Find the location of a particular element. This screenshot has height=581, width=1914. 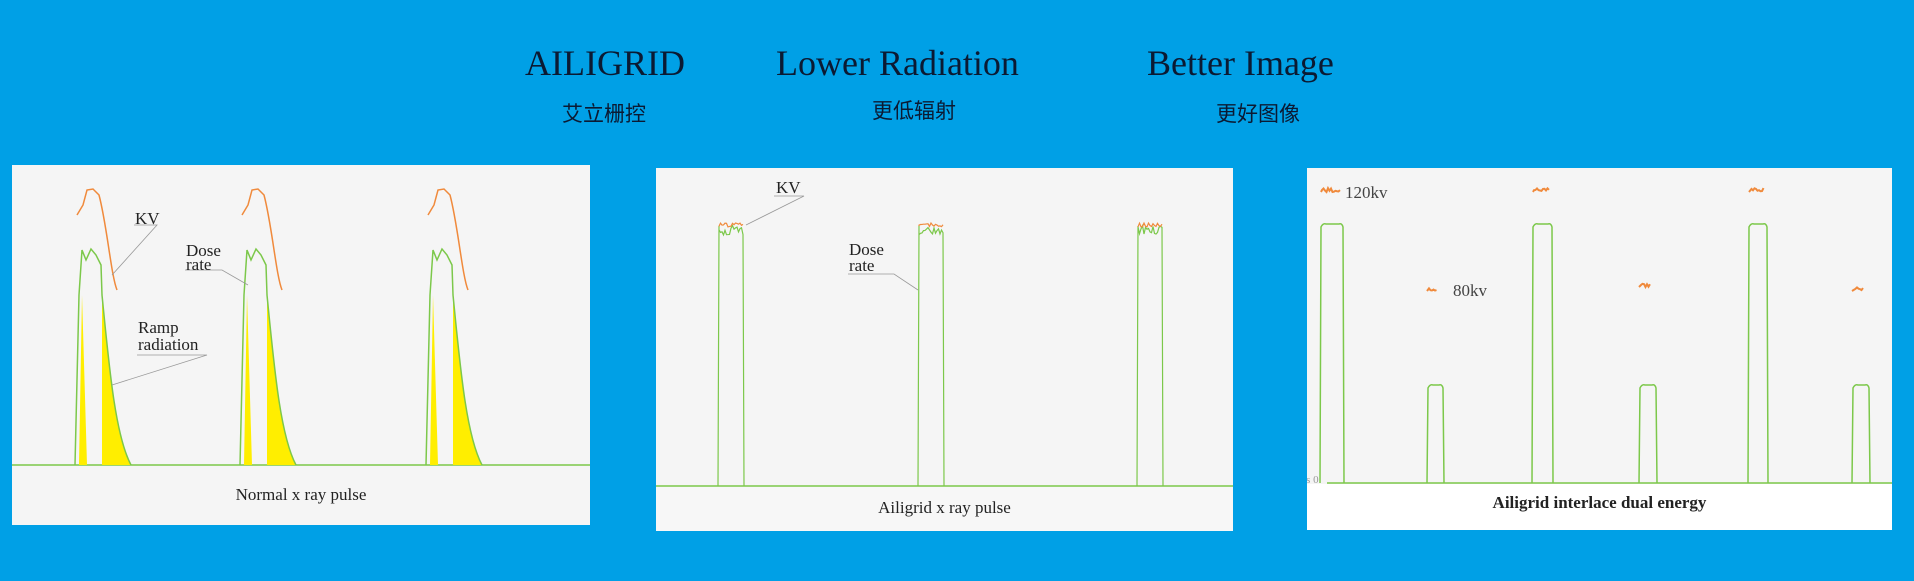

subtitle-ailigrid: 艾立栅控 is located at coordinates (604, 113).